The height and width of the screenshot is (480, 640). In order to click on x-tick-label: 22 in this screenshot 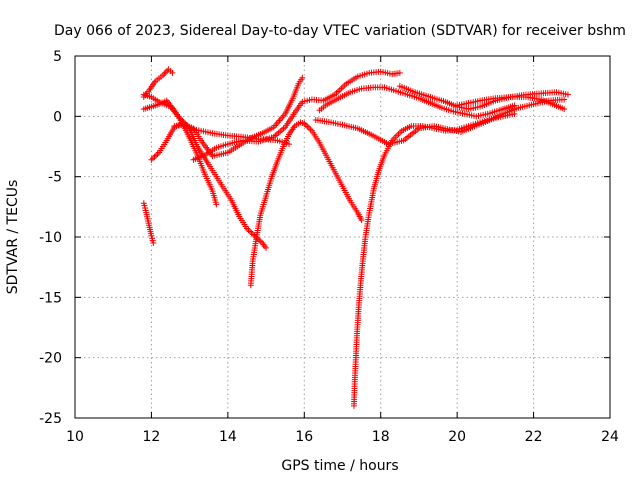, I will do `click(534, 437)`.